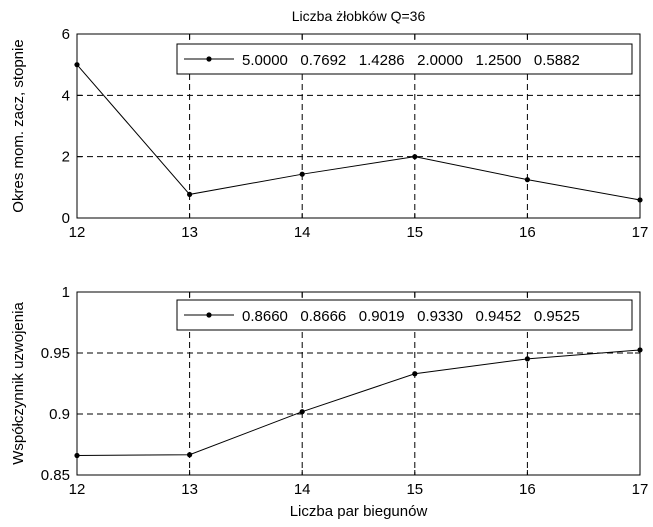  Describe the element at coordinates (359, 511) in the screenshot. I see `x-axis-label: Liczba par biegunów` at that location.